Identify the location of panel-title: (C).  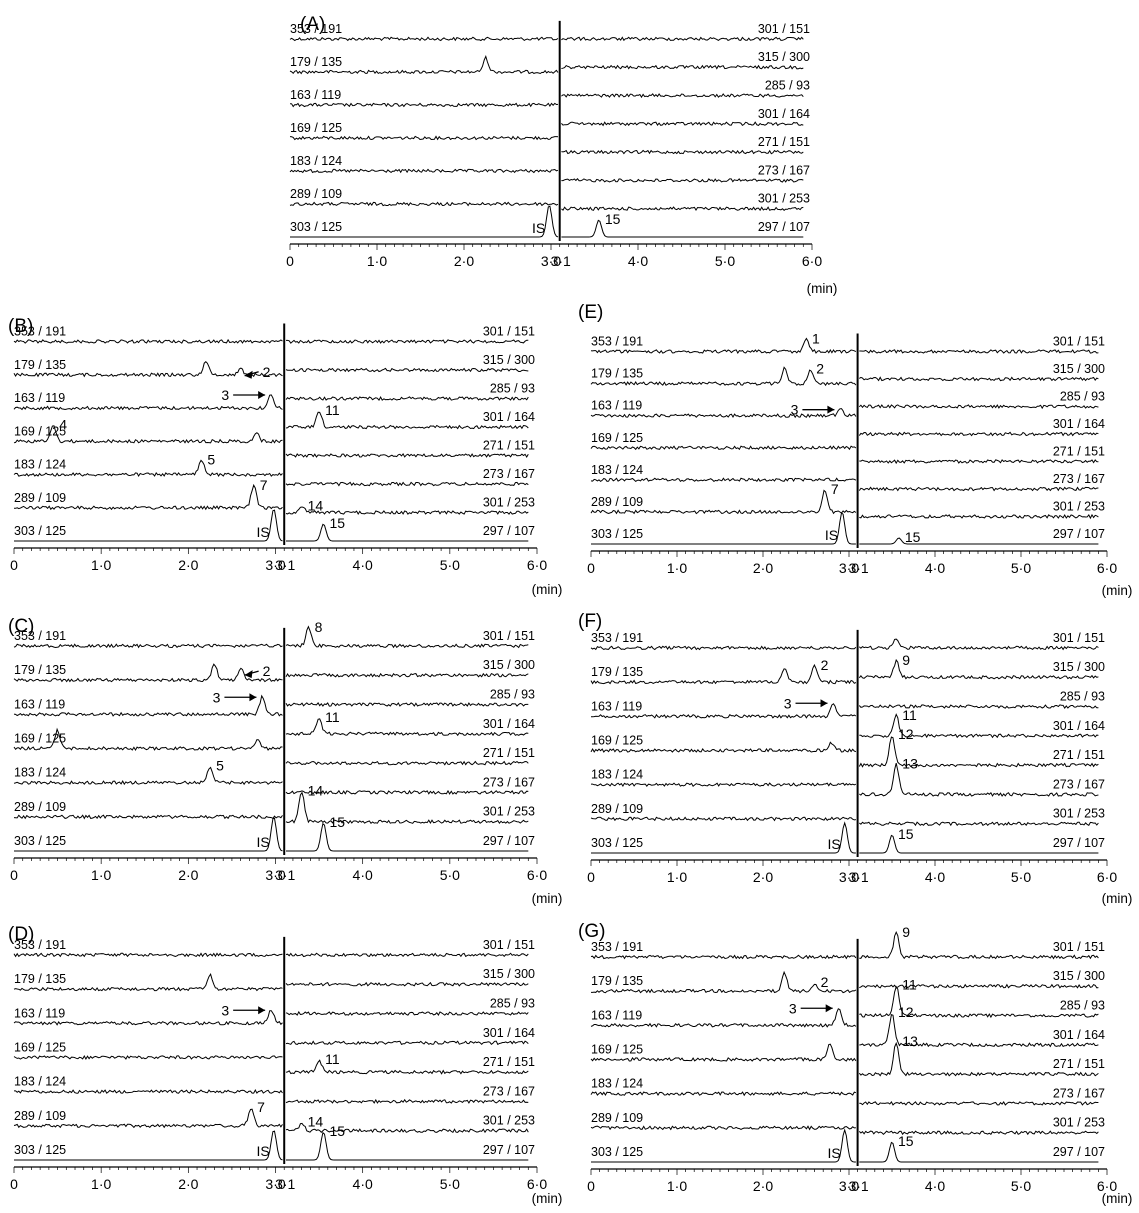
(21, 626).